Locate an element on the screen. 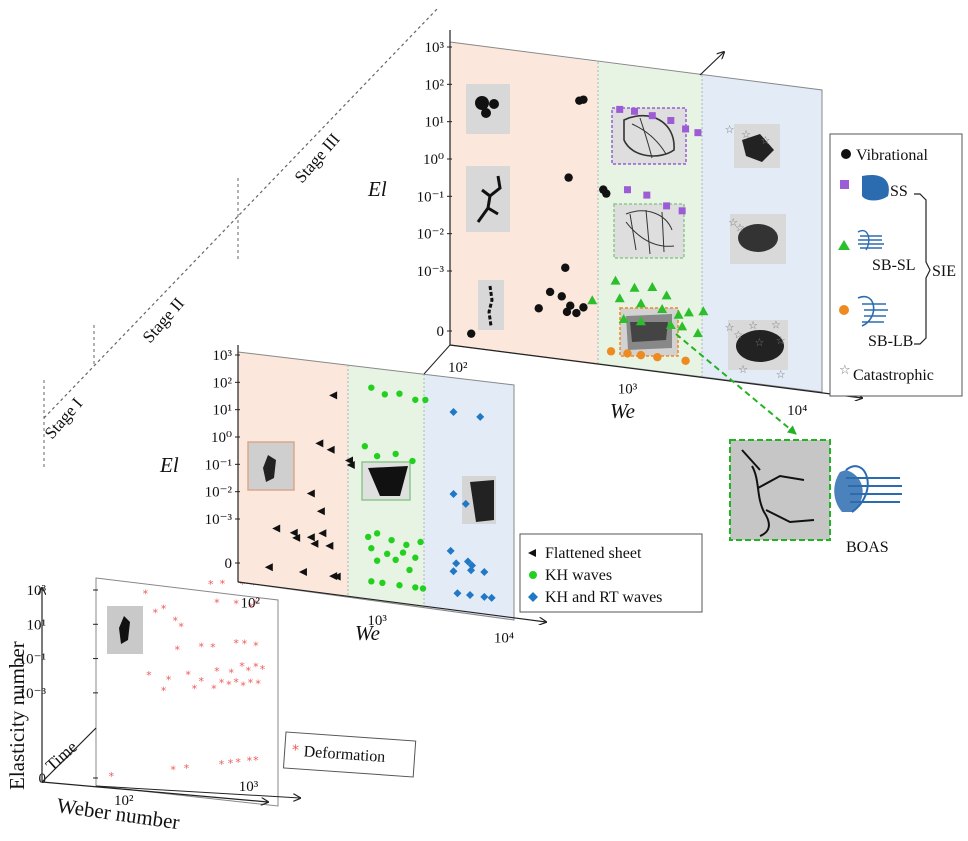  point-deformation-11: * is located at coordinates (251, 607).